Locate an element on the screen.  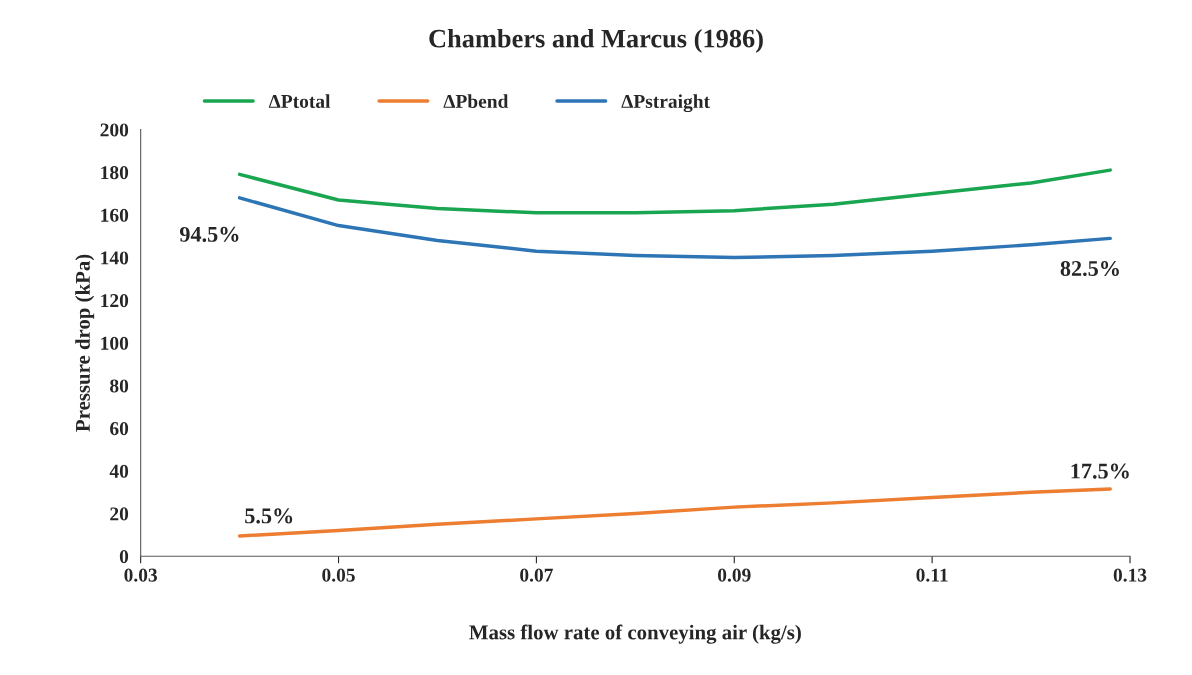
y-tick-label: 200 is located at coordinates (114, 130).